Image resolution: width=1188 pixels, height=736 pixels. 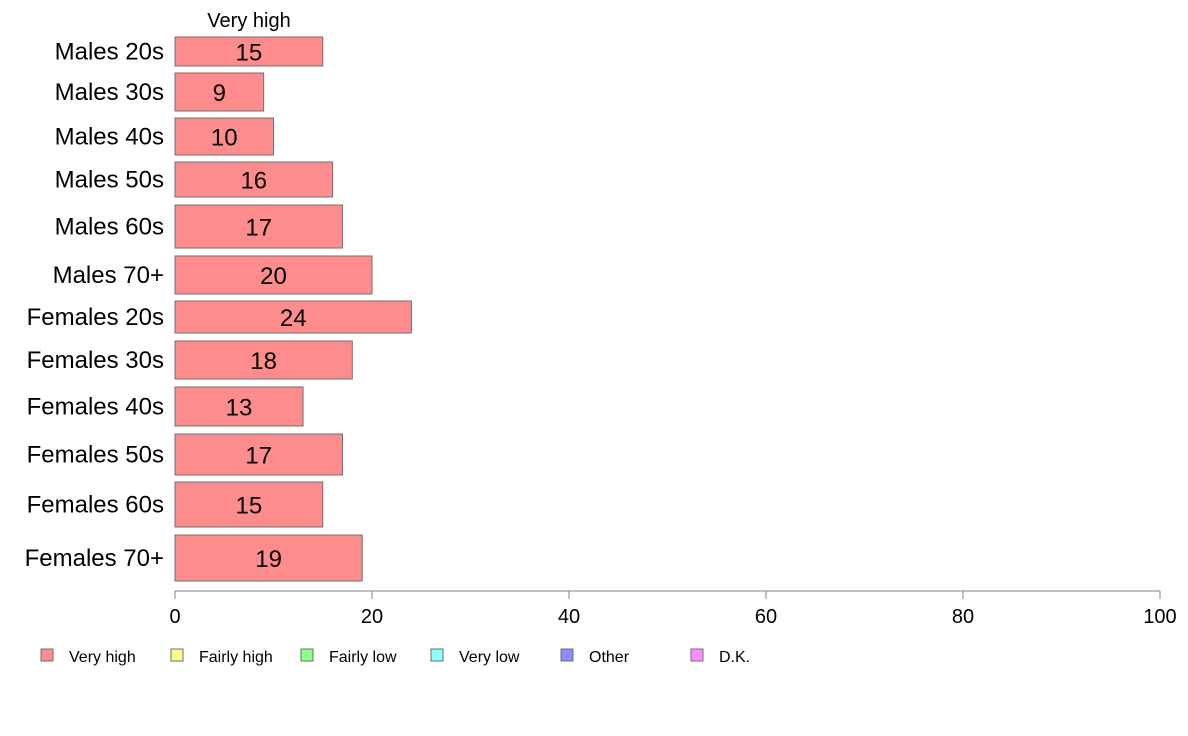 I want to click on category-label: Females 50s, so click(x=95, y=455).